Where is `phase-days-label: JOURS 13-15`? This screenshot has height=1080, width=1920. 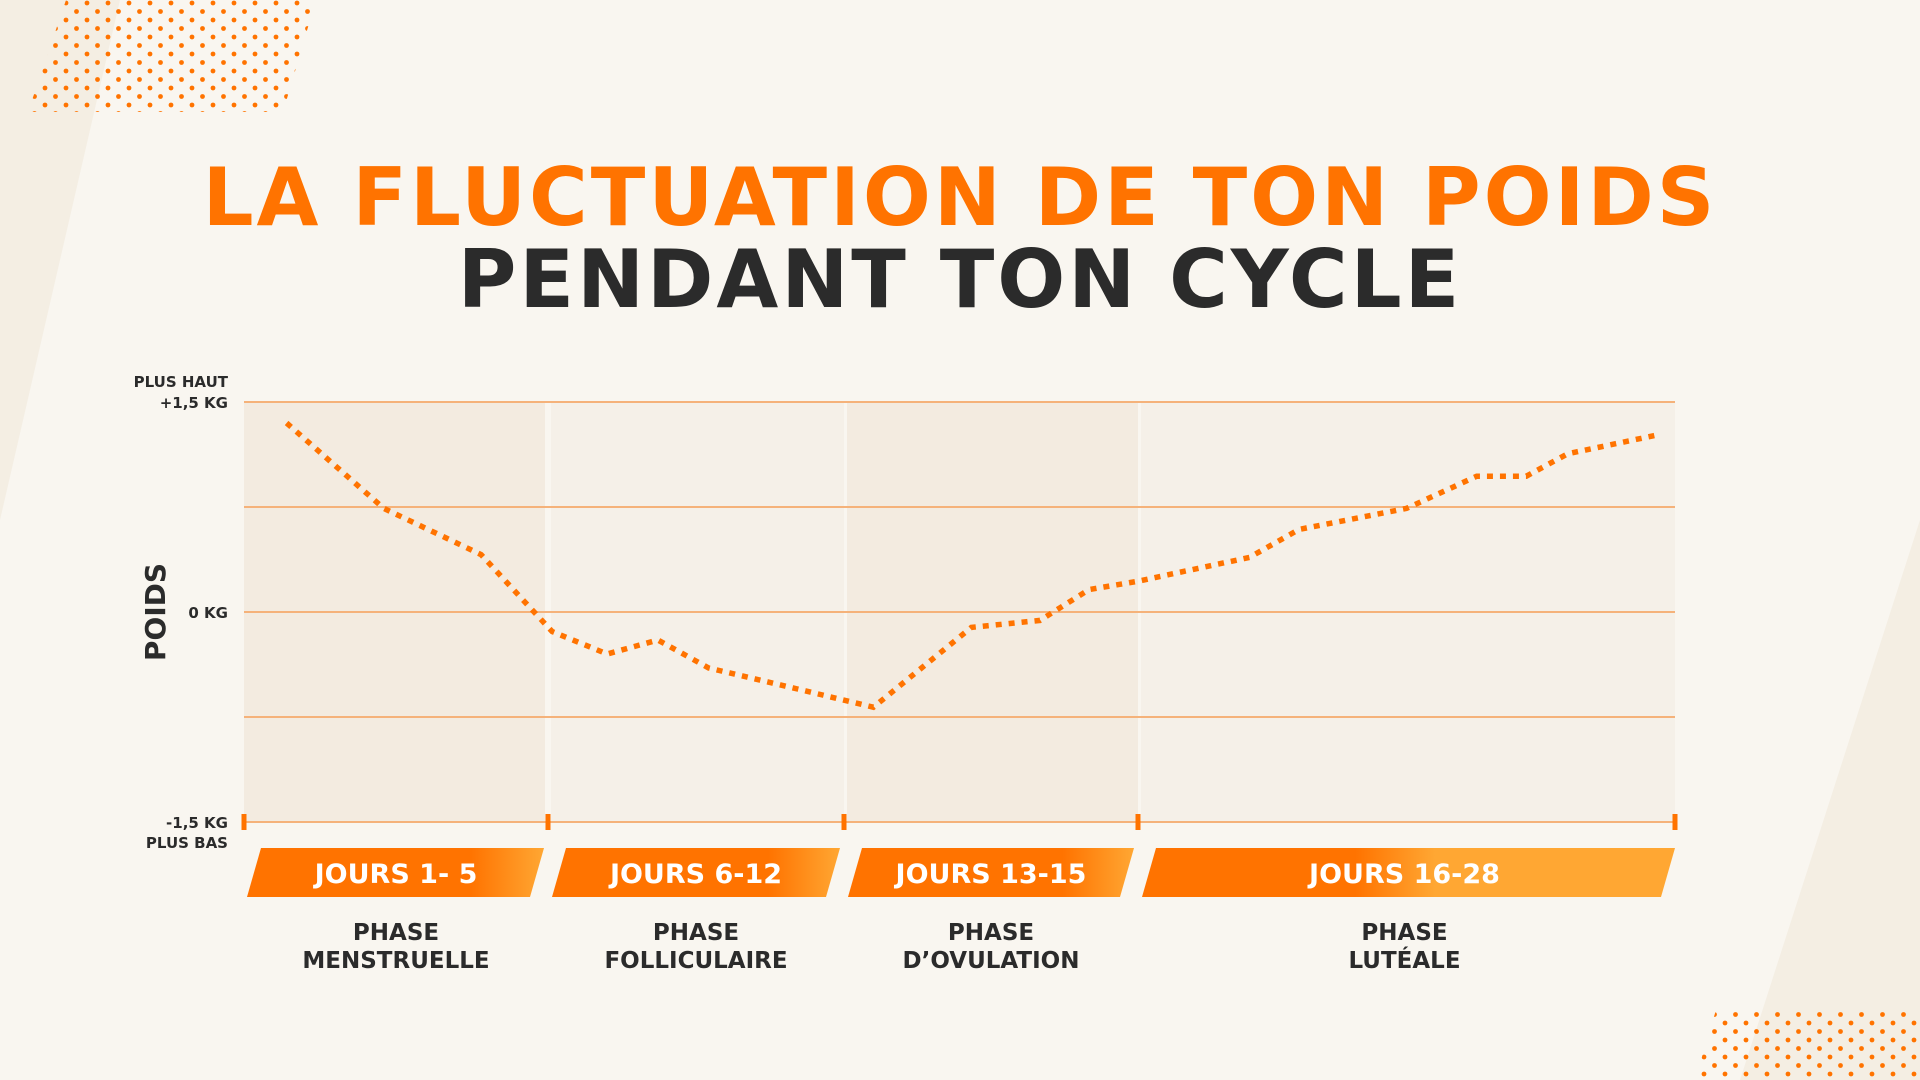 phase-days-label: JOURS 13-15 is located at coordinates (990, 874).